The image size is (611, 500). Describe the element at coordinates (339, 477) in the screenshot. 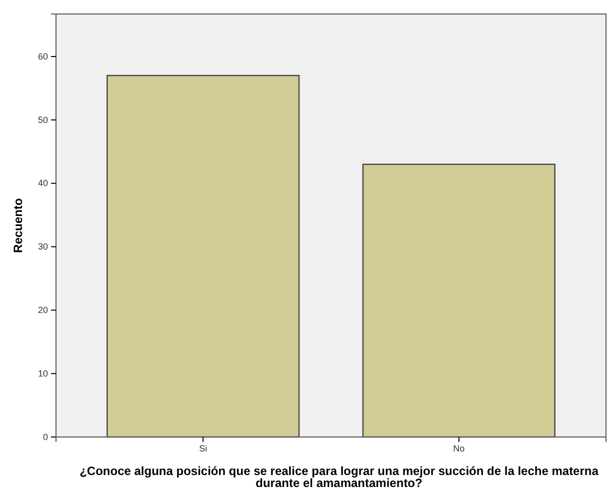

I see `x-axis-title: ¿Conoce alguna posición que se realice para lograr una mejor succión de la leche materna durante el amamantamiento?` at that location.